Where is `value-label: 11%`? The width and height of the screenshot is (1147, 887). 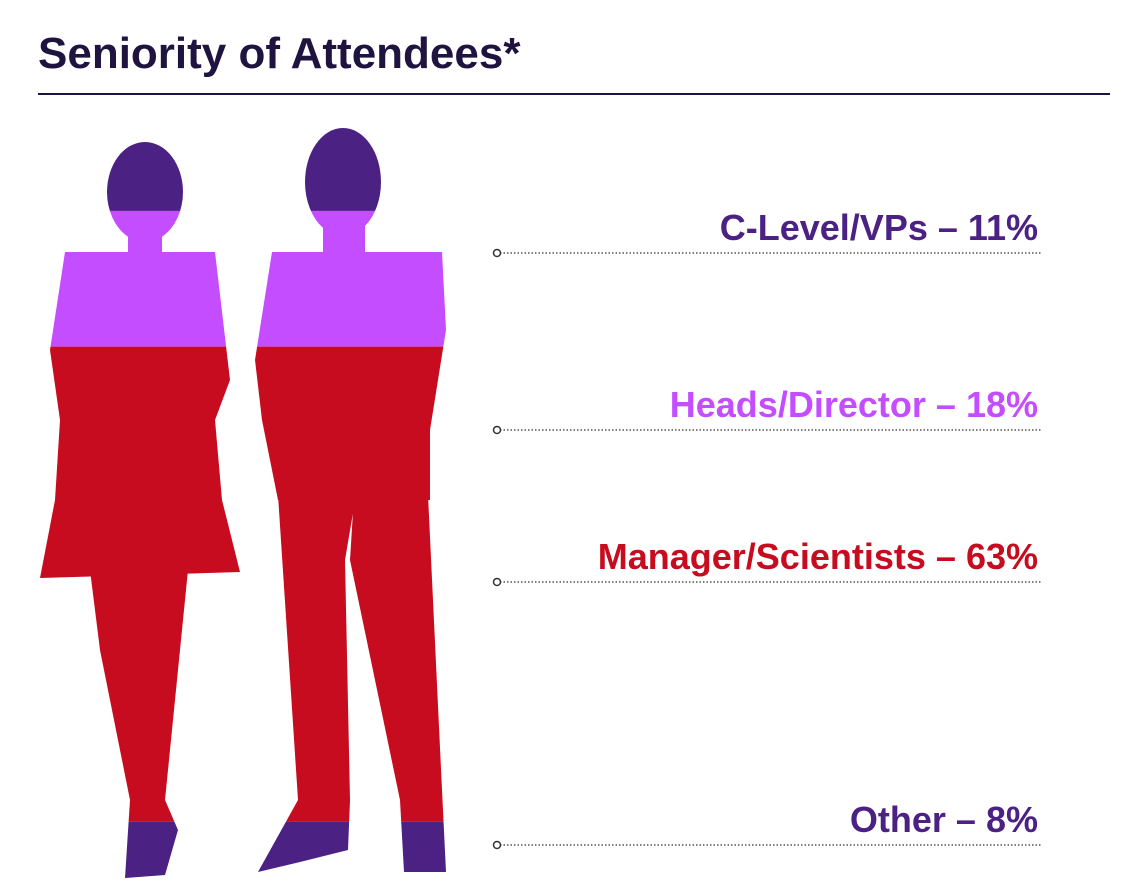
value-label: 11% is located at coordinates (1003, 227).